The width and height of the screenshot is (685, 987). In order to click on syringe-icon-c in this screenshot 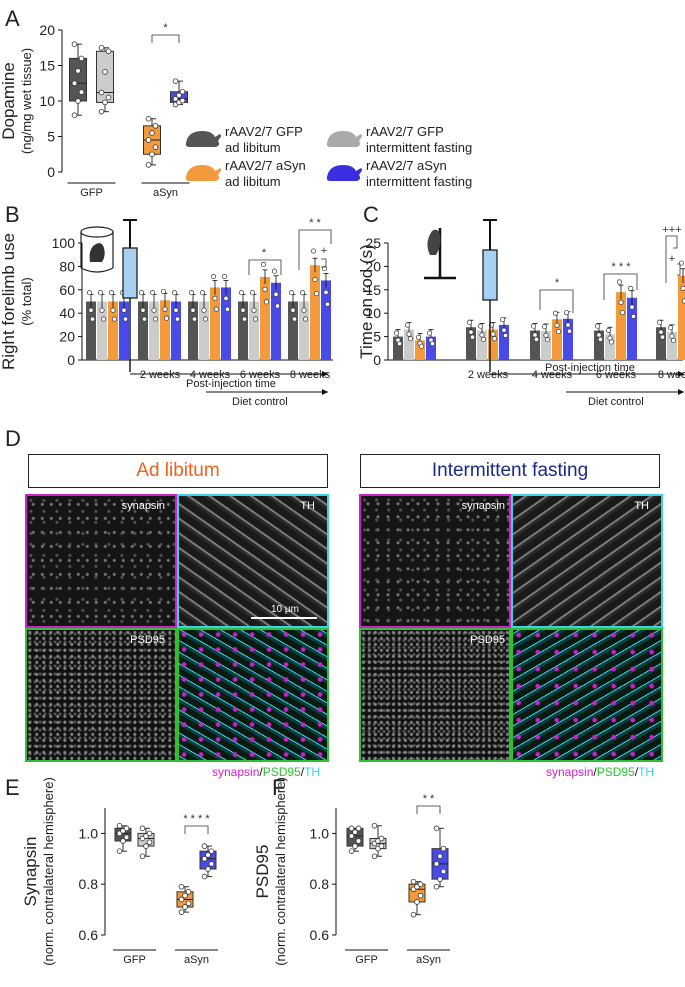, I will do `click(490, 295)`.